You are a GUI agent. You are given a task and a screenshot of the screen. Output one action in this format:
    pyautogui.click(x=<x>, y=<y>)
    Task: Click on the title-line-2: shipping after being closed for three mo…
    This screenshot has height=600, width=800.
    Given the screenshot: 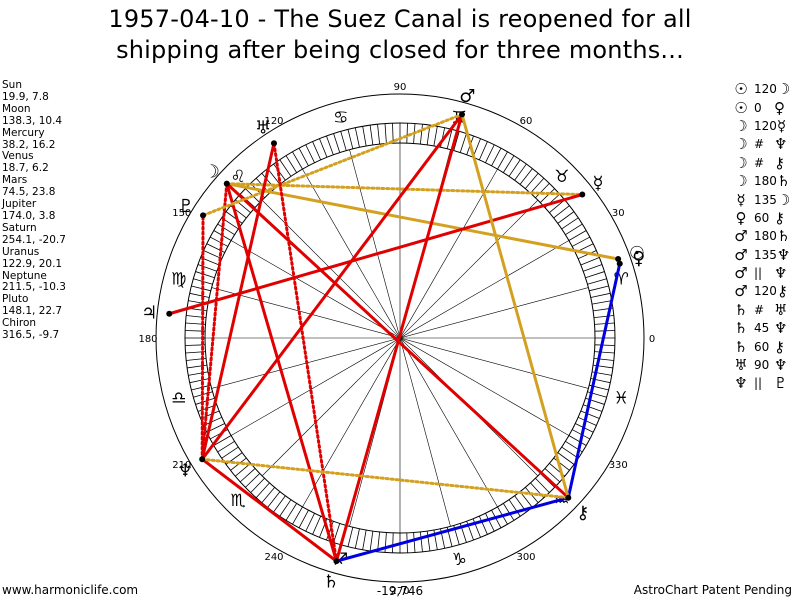 What is the action you would take?
    pyautogui.click(x=400, y=50)
    